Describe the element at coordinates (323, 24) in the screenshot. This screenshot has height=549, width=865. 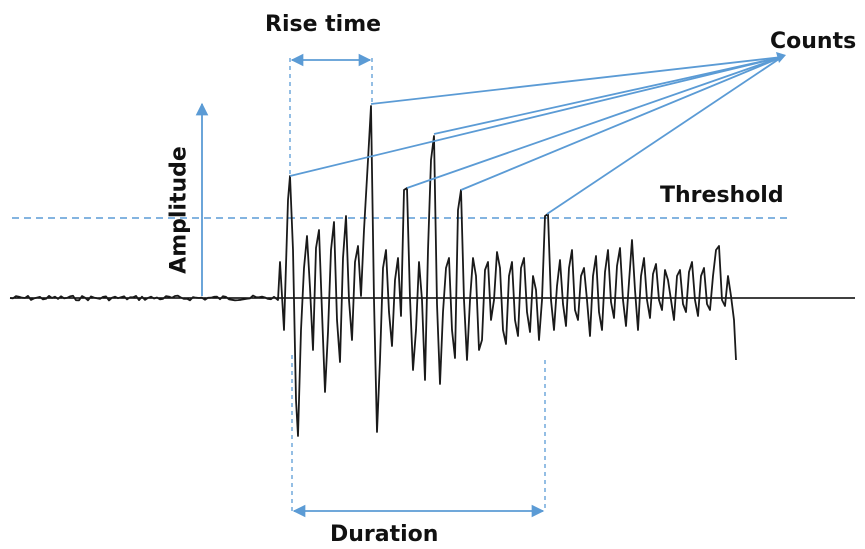
I see `rise-time-label: Rise time` at that location.